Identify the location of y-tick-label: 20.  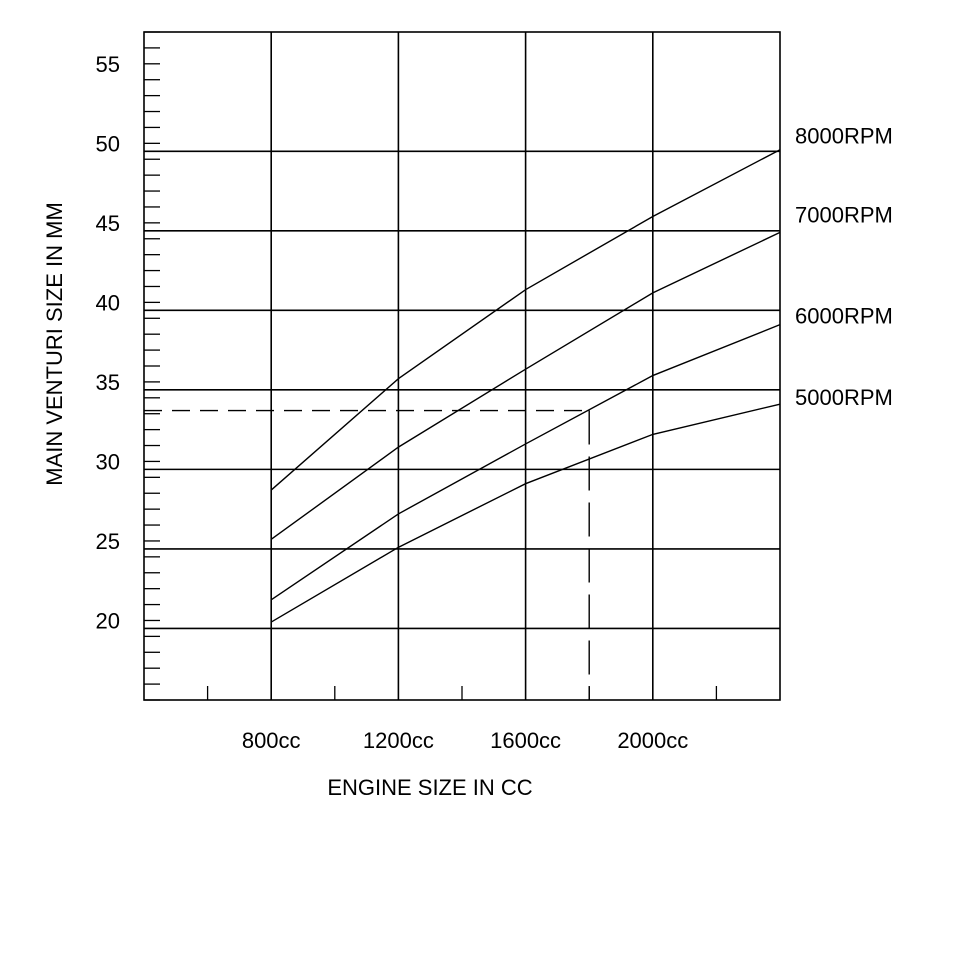
(108, 620).